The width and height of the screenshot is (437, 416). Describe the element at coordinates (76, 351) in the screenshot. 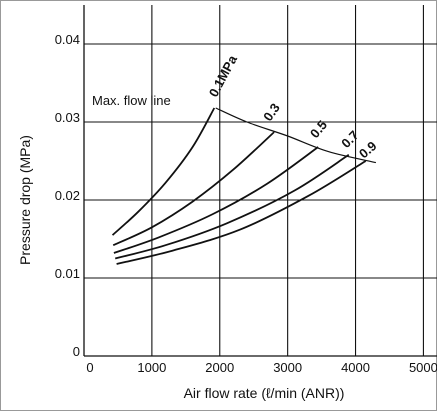

I see `y-tick-label-0: 0` at that location.